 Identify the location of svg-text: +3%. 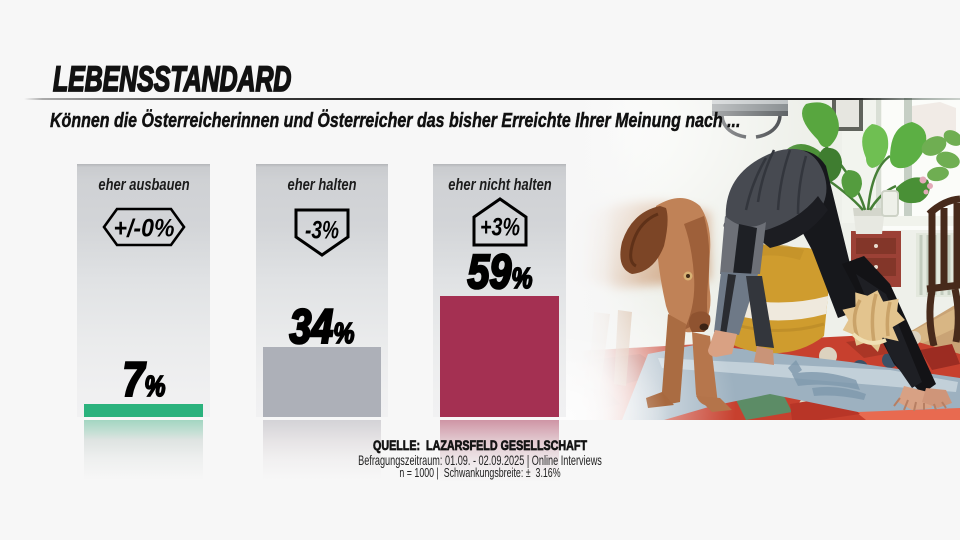
(500, 228).